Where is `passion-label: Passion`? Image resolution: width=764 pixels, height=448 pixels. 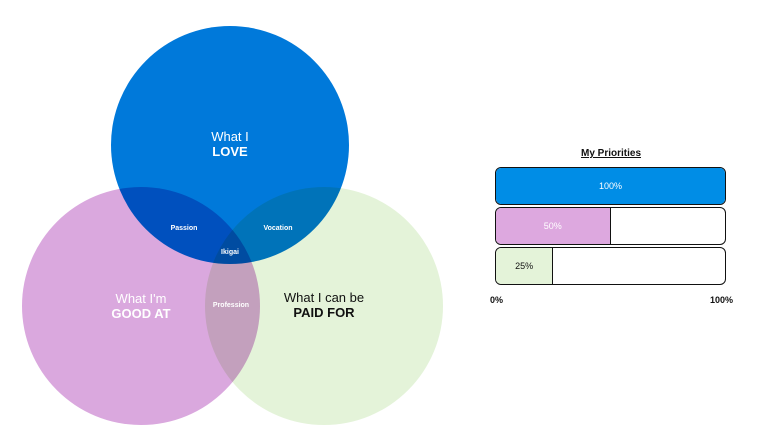
passion-label: Passion is located at coordinates (184, 228).